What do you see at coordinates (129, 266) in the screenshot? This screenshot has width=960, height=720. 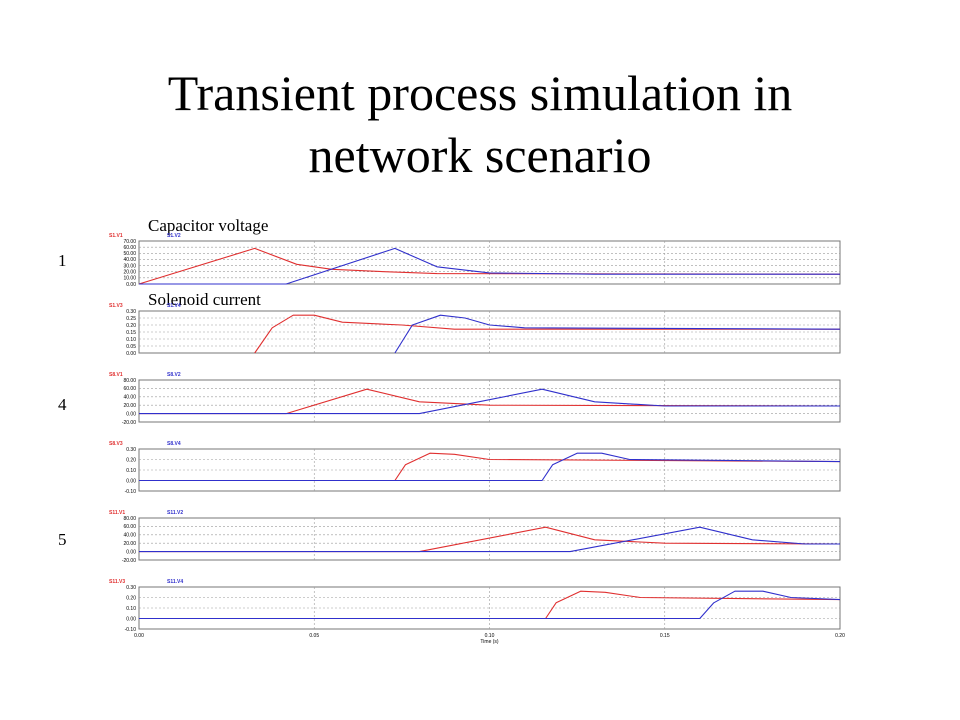 I see `y-tick-label: 30.00` at bounding box center [129, 266].